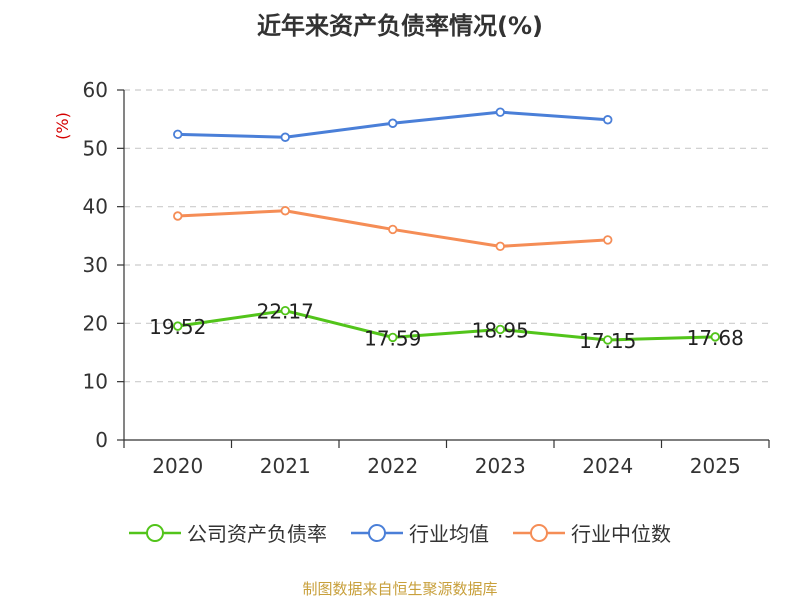  What do you see at coordinates (392, 466) in the screenshot?
I see `x-tick-label: 2022` at bounding box center [392, 466].